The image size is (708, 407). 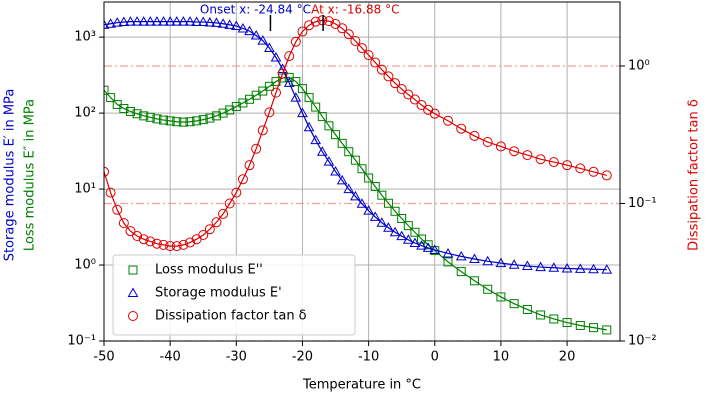 What do you see at coordinates (10, 175) in the screenshot?
I see `y-axis-title: Storage modulus E′ in MPa` at bounding box center [10, 175].